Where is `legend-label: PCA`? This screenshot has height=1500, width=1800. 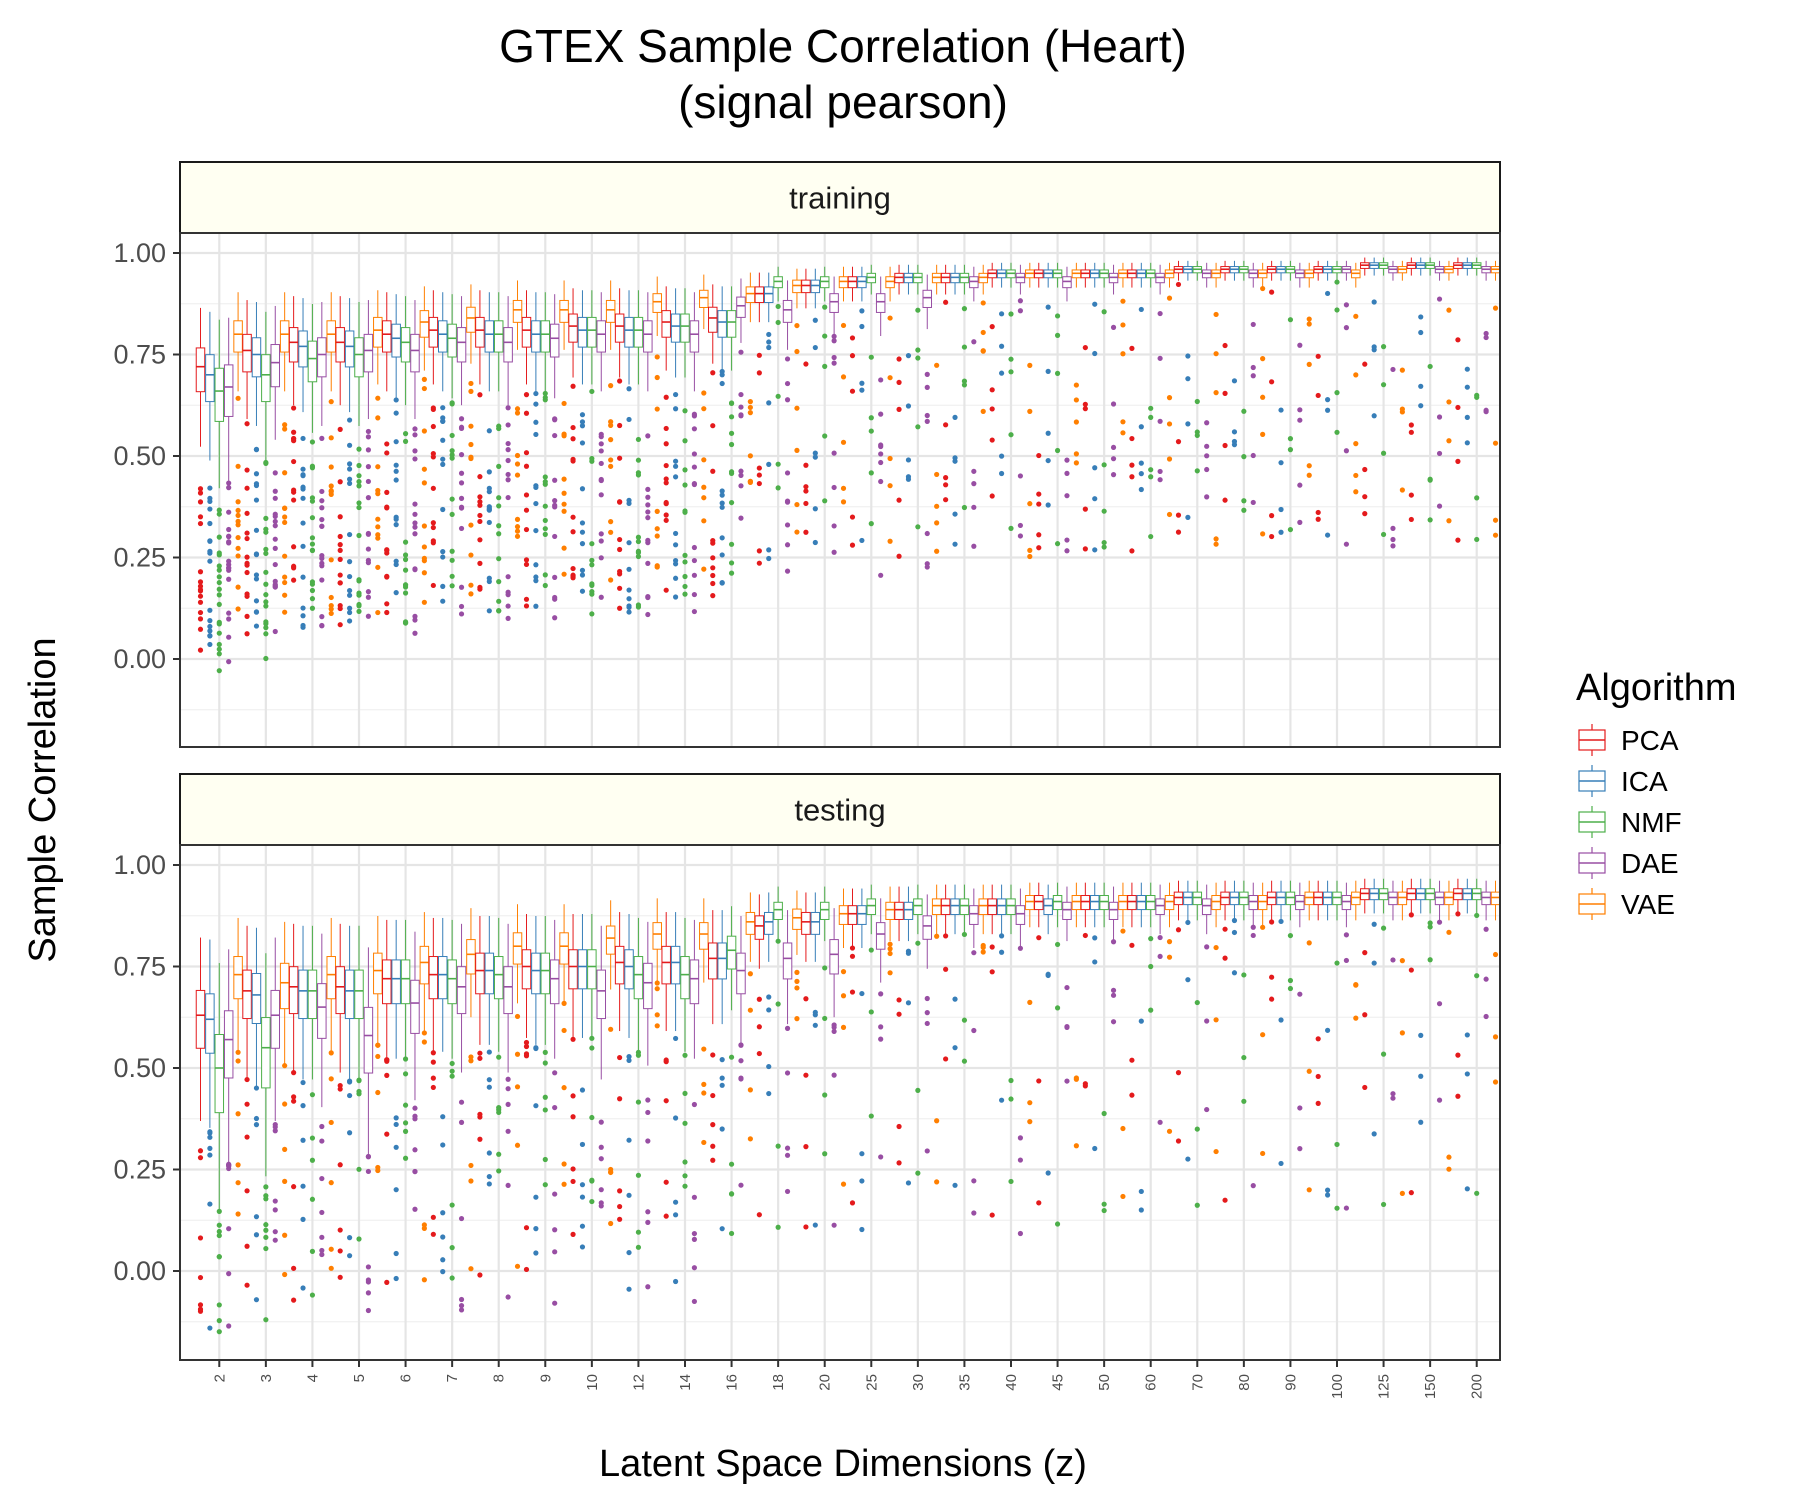
legend-label: PCA is located at coordinates (1650, 740).